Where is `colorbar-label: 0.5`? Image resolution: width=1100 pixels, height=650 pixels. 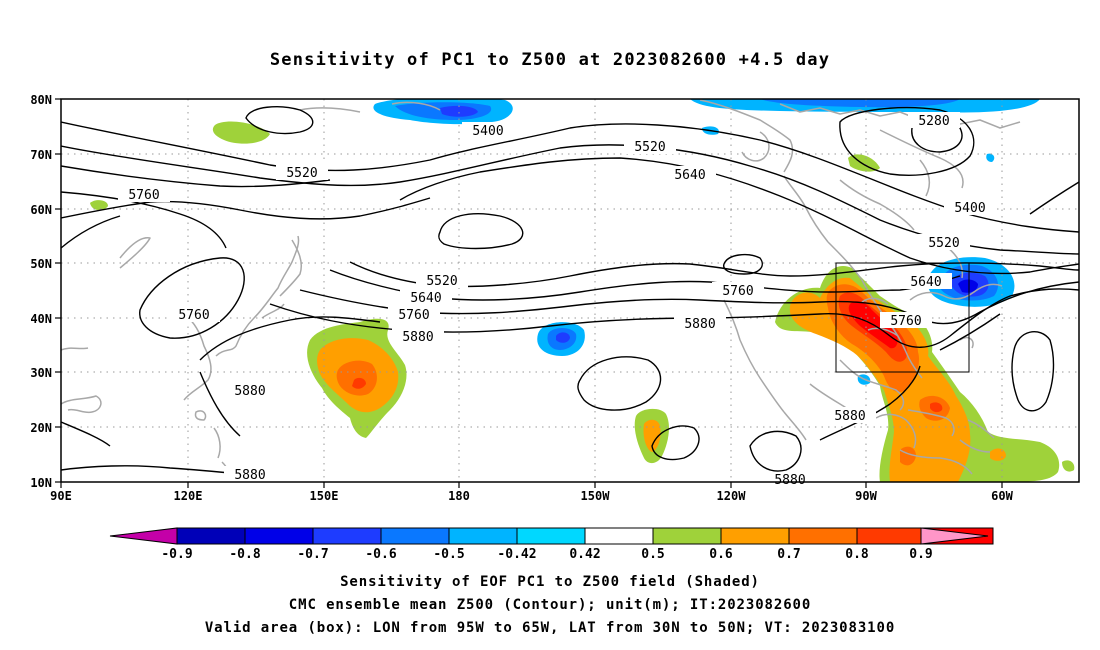 colorbar-label: 0.5 is located at coordinates (652, 554).